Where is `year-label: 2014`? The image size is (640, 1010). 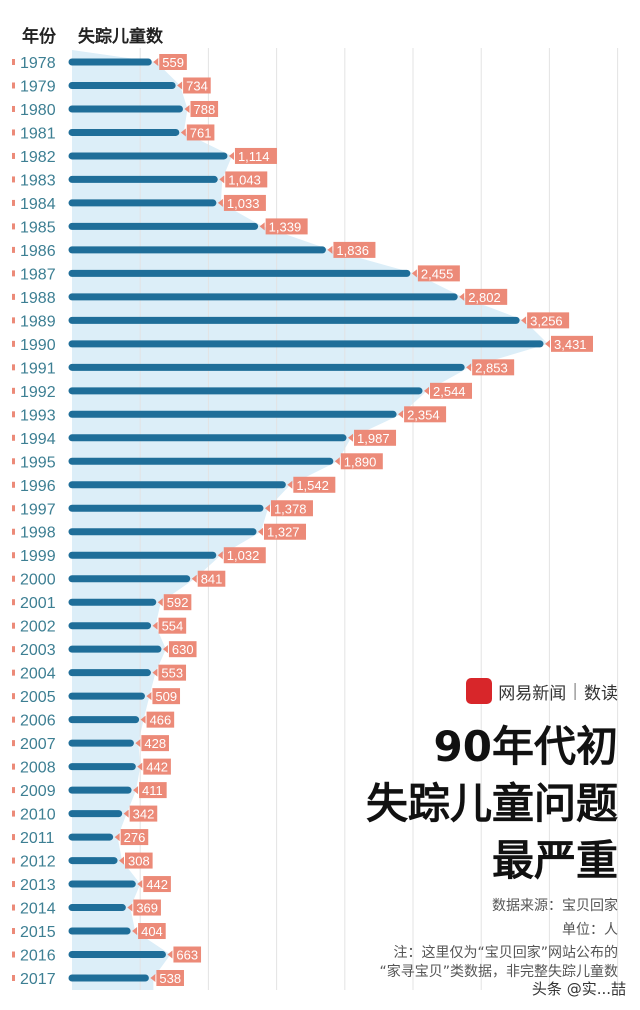 year-label: 2014 is located at coordinates (38, 909).